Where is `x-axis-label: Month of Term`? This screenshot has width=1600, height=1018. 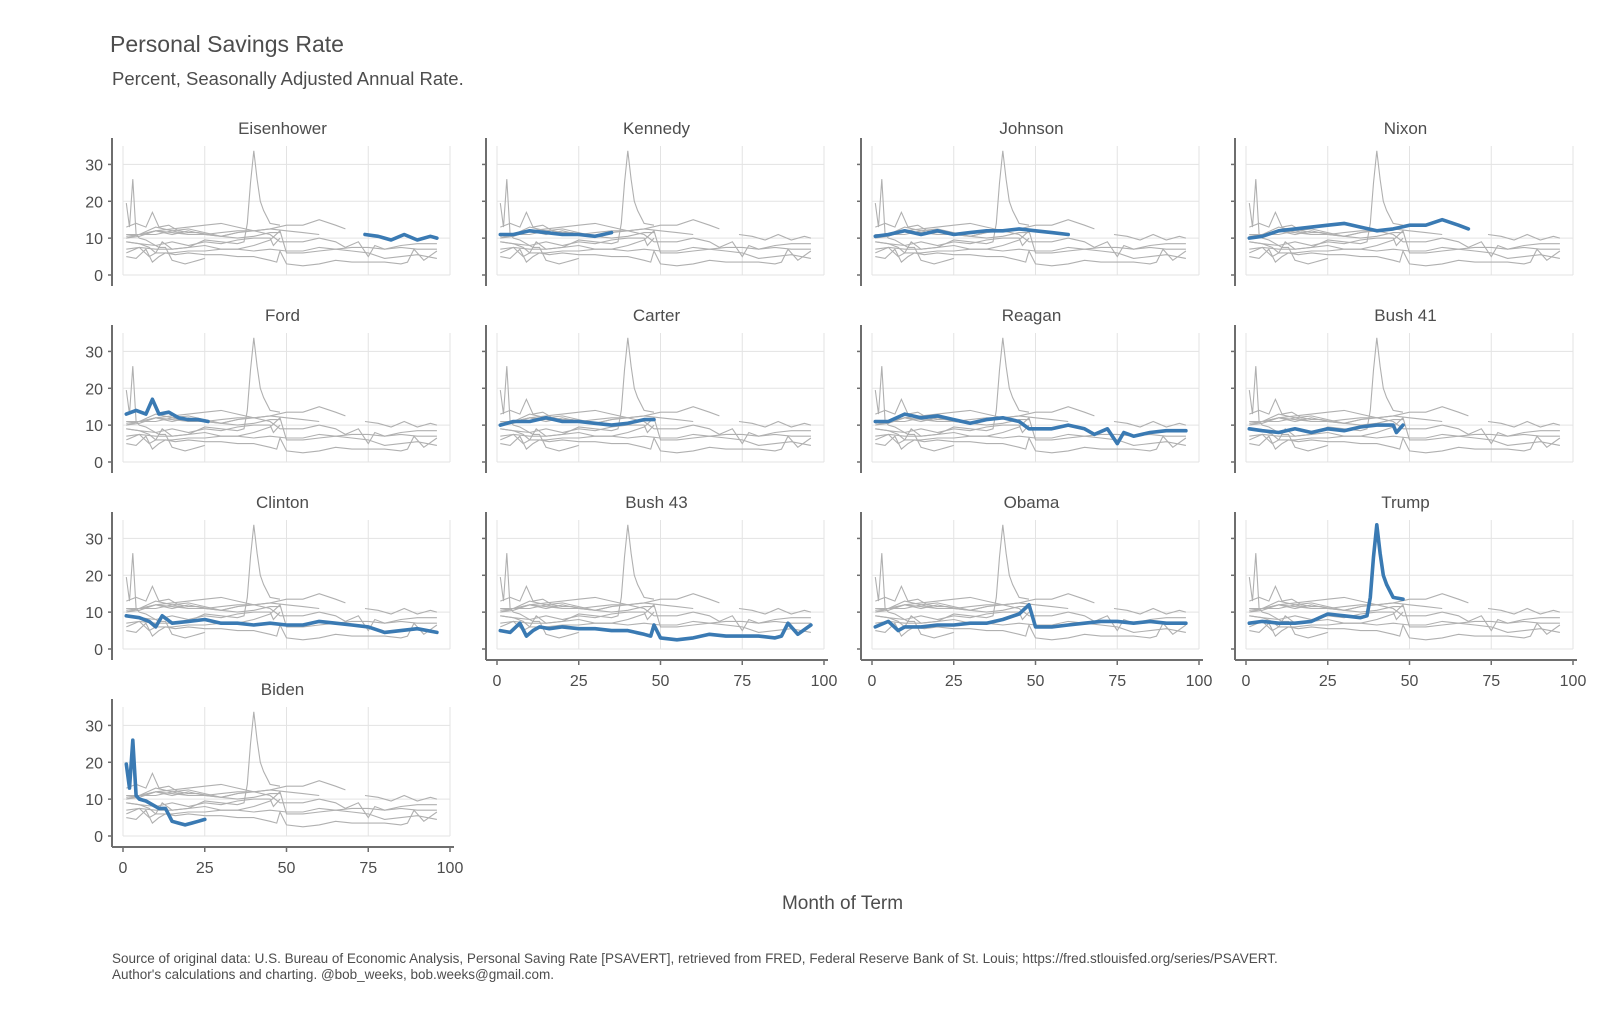
x-axis-label: Month of Term is located at coordinates (842, 903).